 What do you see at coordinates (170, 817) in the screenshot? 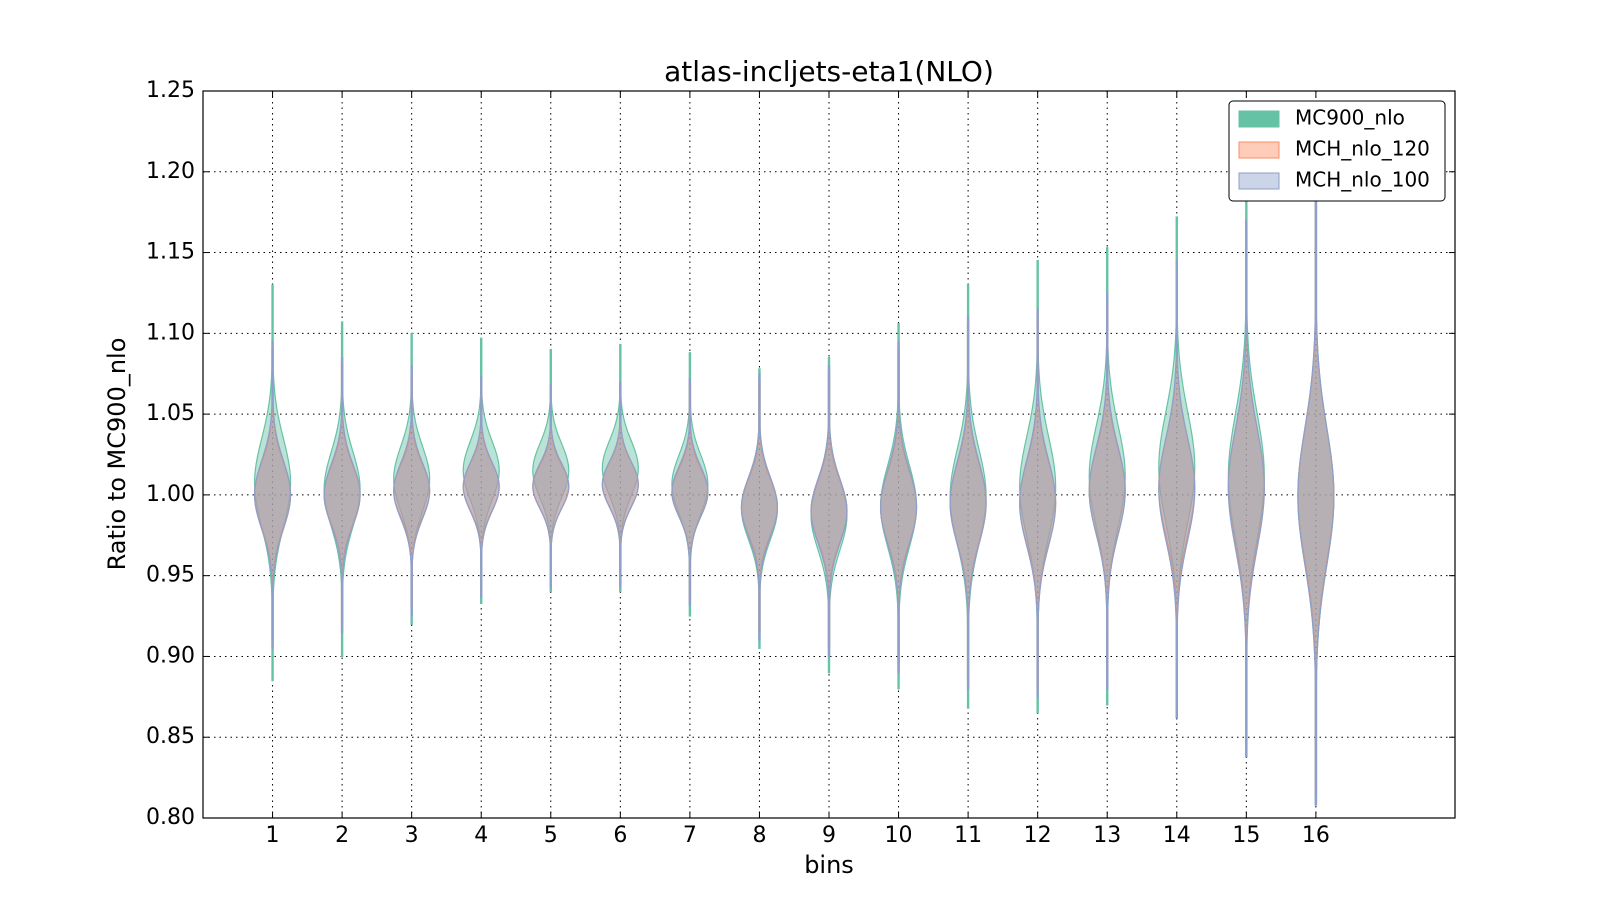
I see `y-tick-label: 0.80` at bounding box center [170, 817].